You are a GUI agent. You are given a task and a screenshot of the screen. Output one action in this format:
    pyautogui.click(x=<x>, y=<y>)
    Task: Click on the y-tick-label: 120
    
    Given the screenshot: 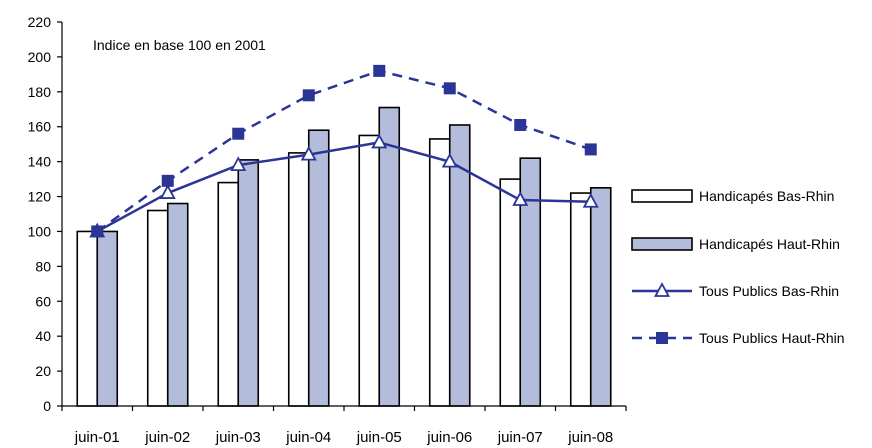 What is the action you would take?
    pyautogui.click(x=40, y=197)
    